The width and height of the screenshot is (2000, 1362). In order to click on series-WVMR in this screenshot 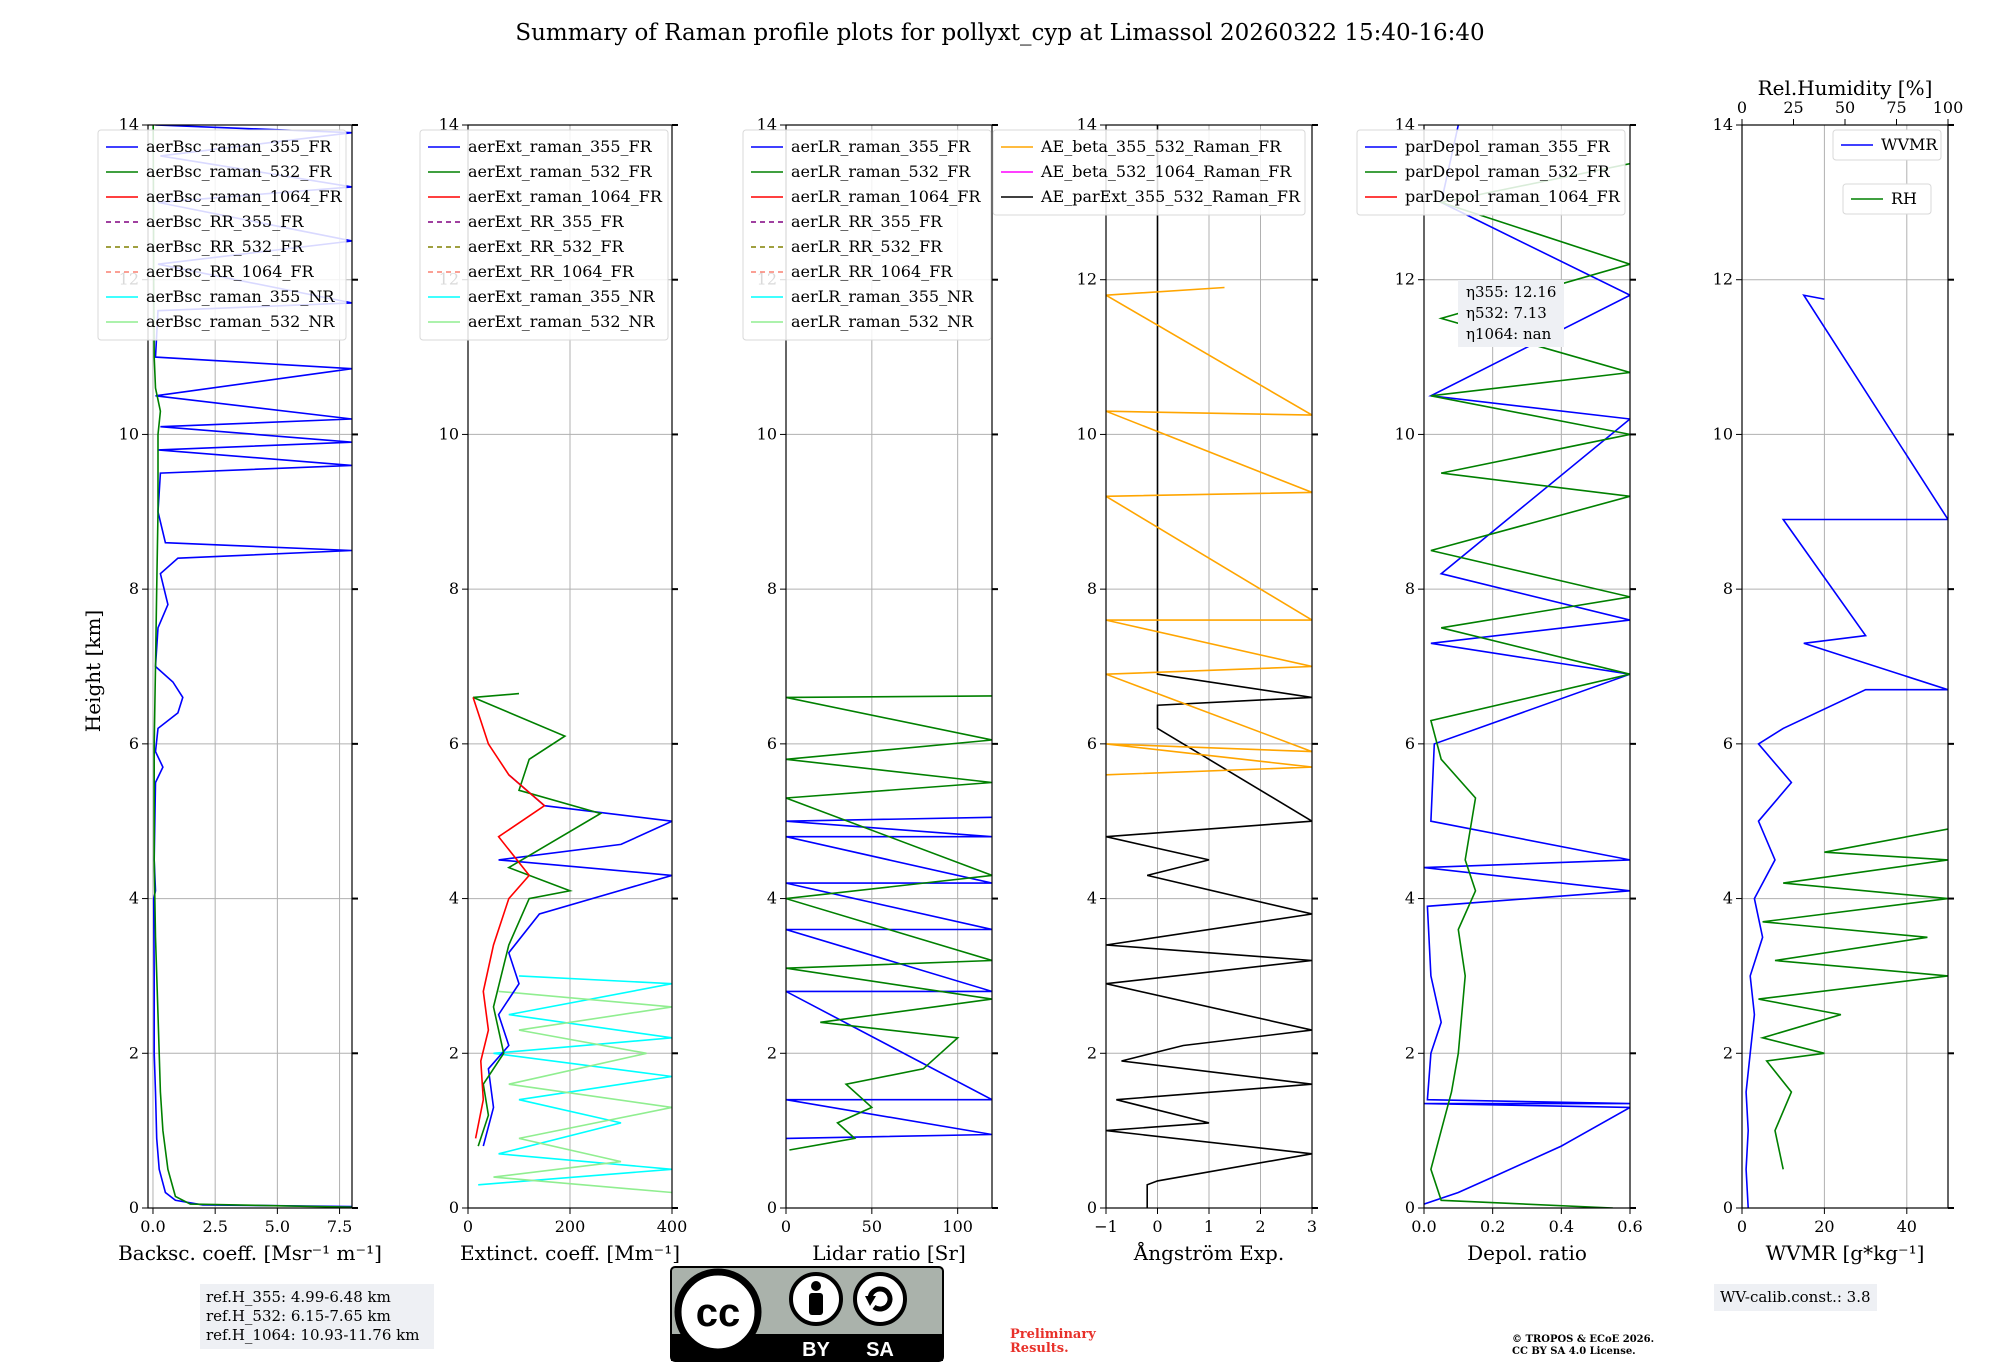, I will do `click(1846, 751)`.